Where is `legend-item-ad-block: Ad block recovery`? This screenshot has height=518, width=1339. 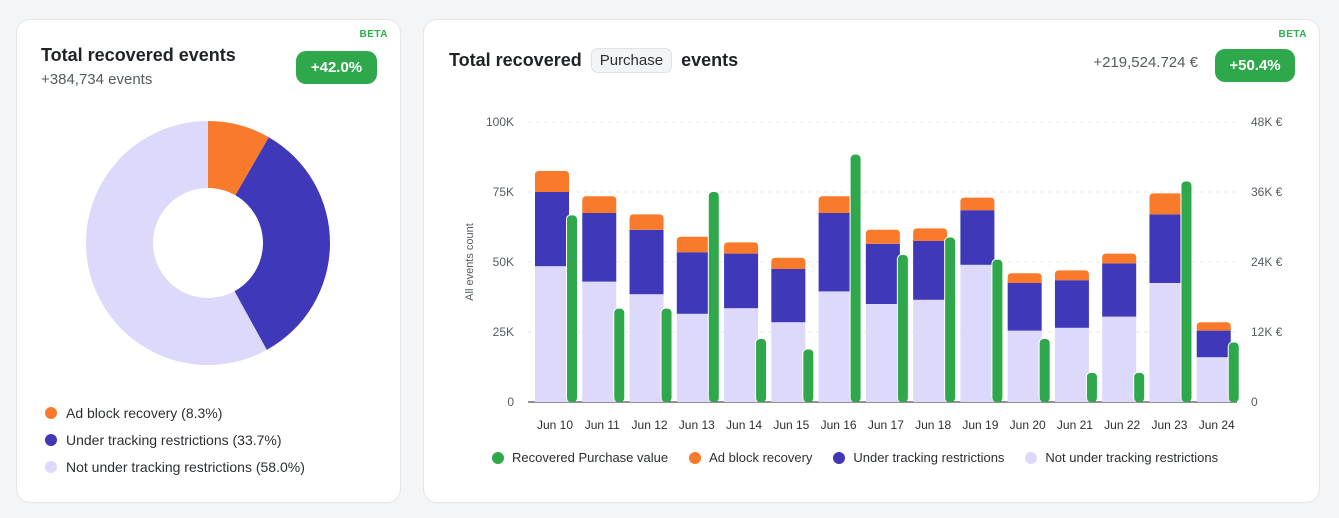
legend-item-ad-block: Ad block recovery is located at coordinates (750, 457).